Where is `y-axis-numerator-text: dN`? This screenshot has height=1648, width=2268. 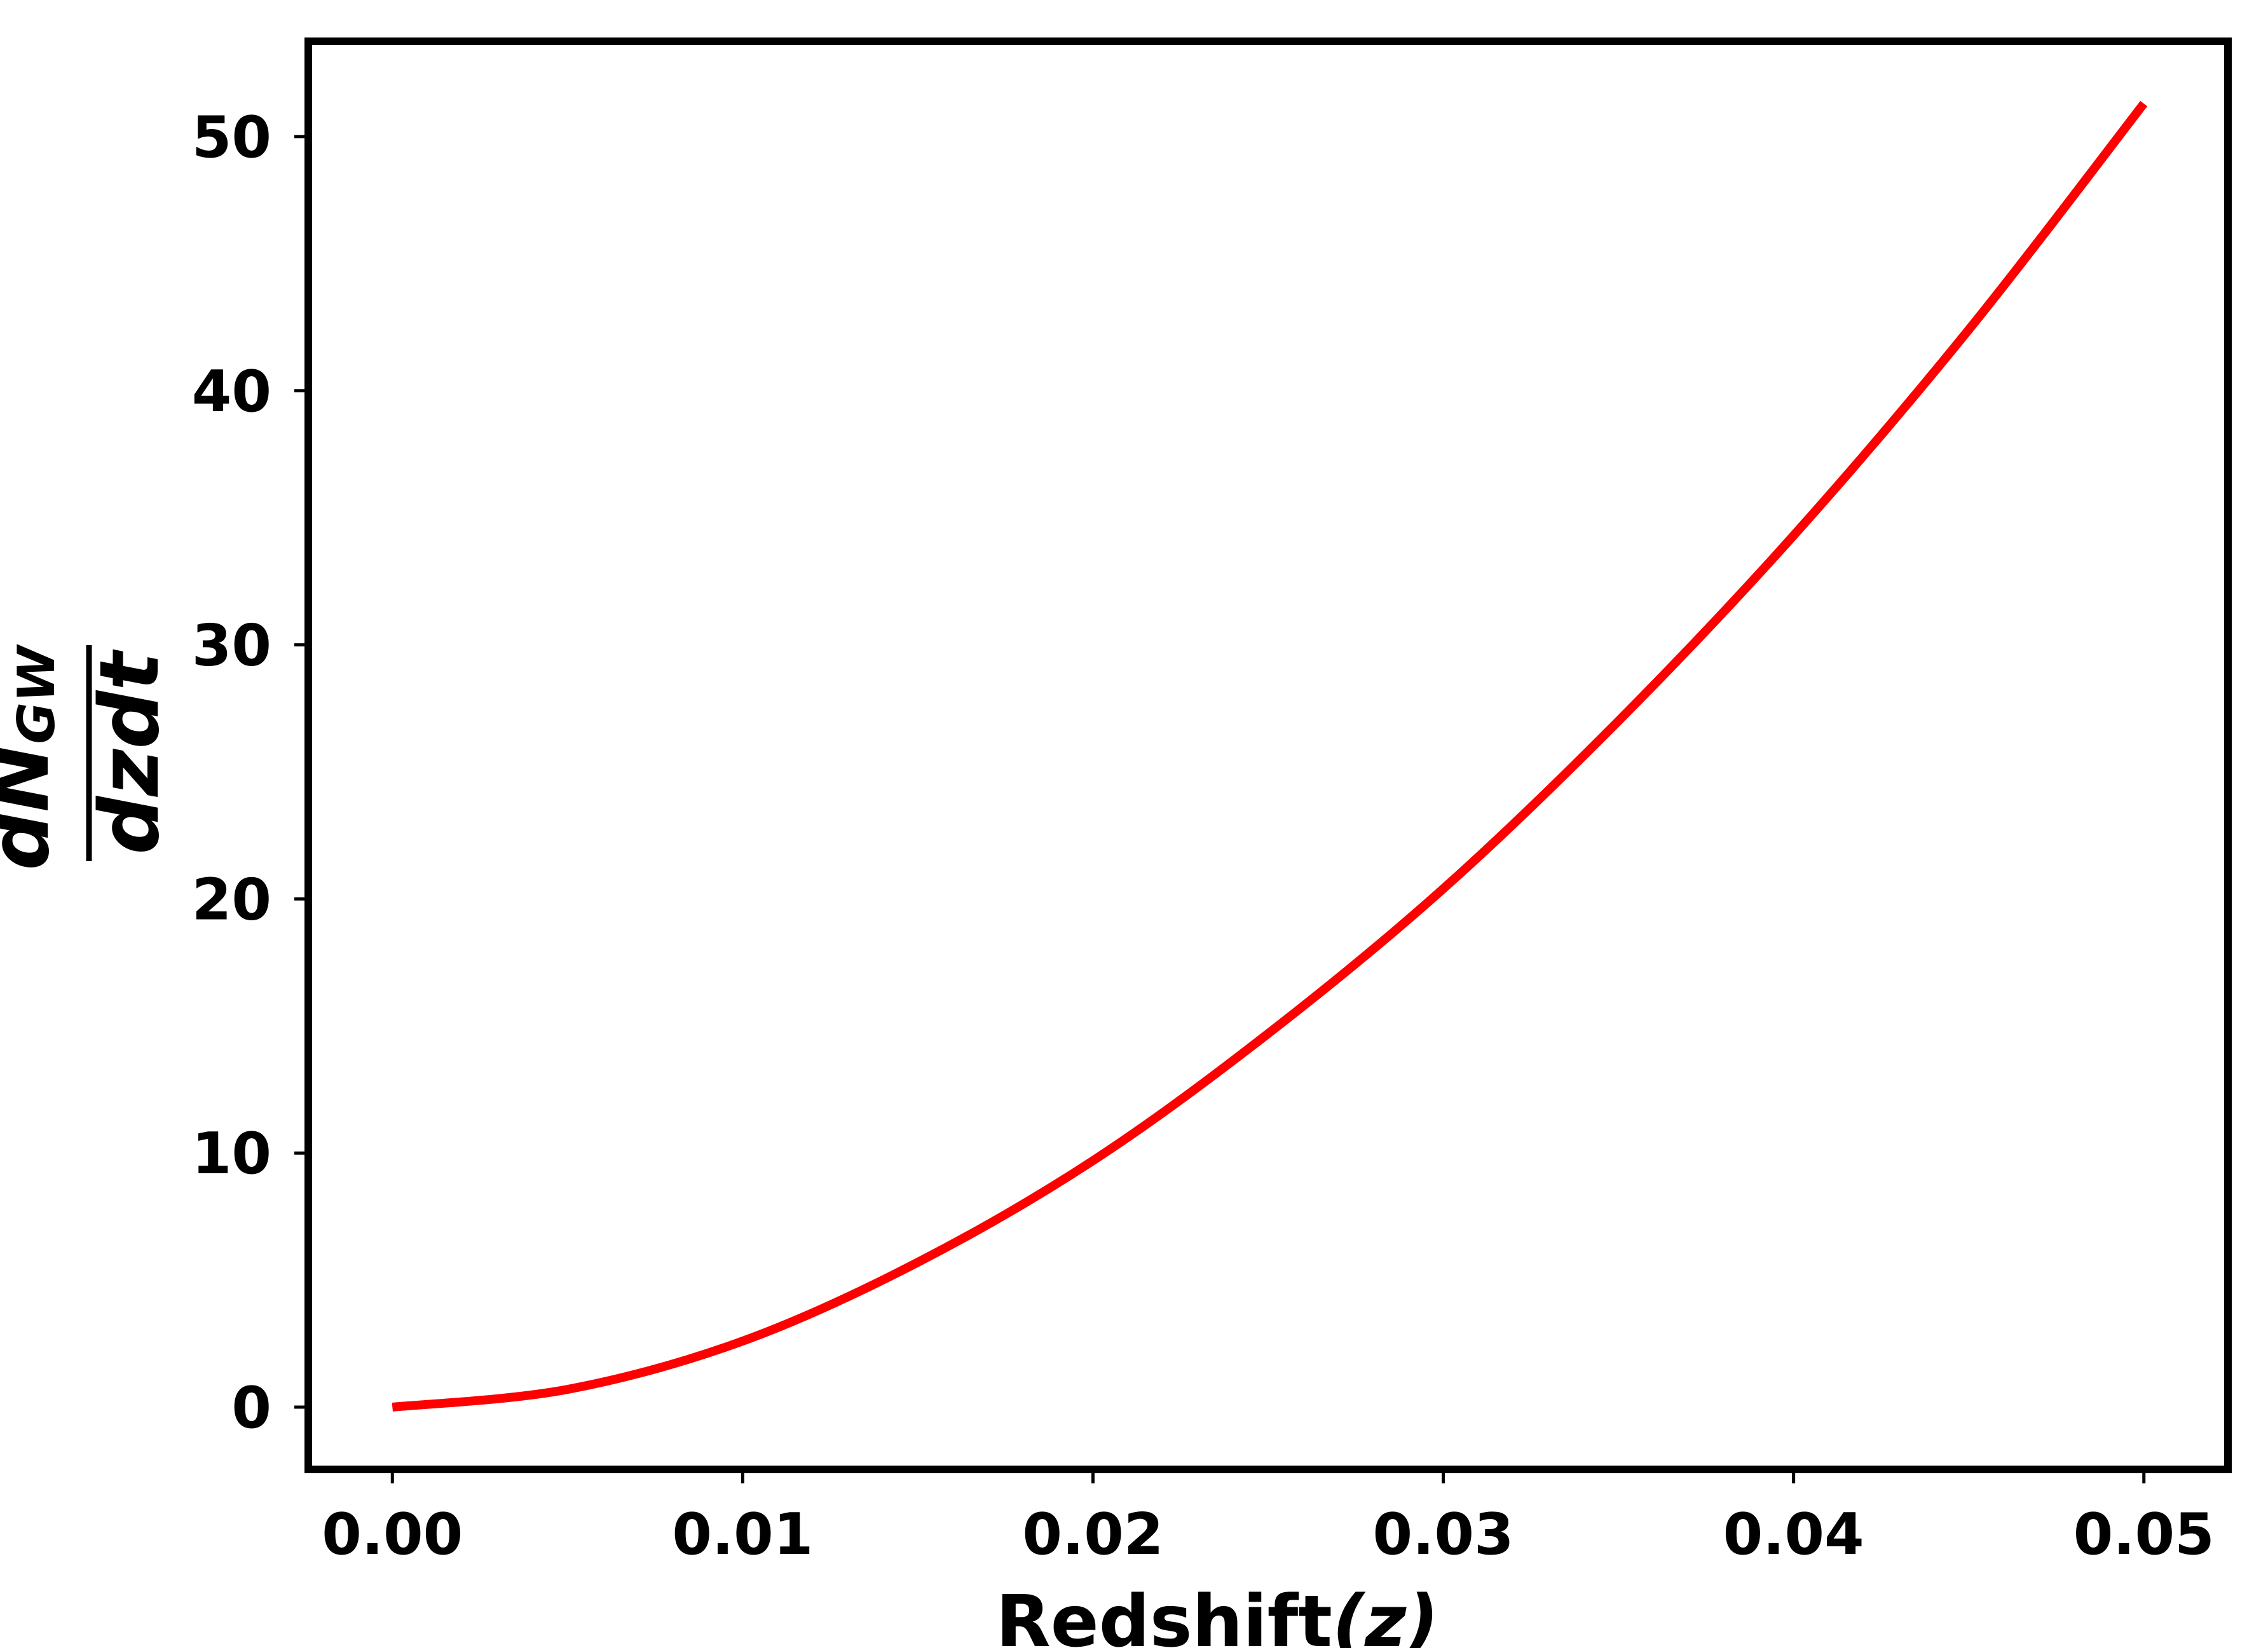 y-axis-numerator-text: dN is located at coordinates (33, 807).